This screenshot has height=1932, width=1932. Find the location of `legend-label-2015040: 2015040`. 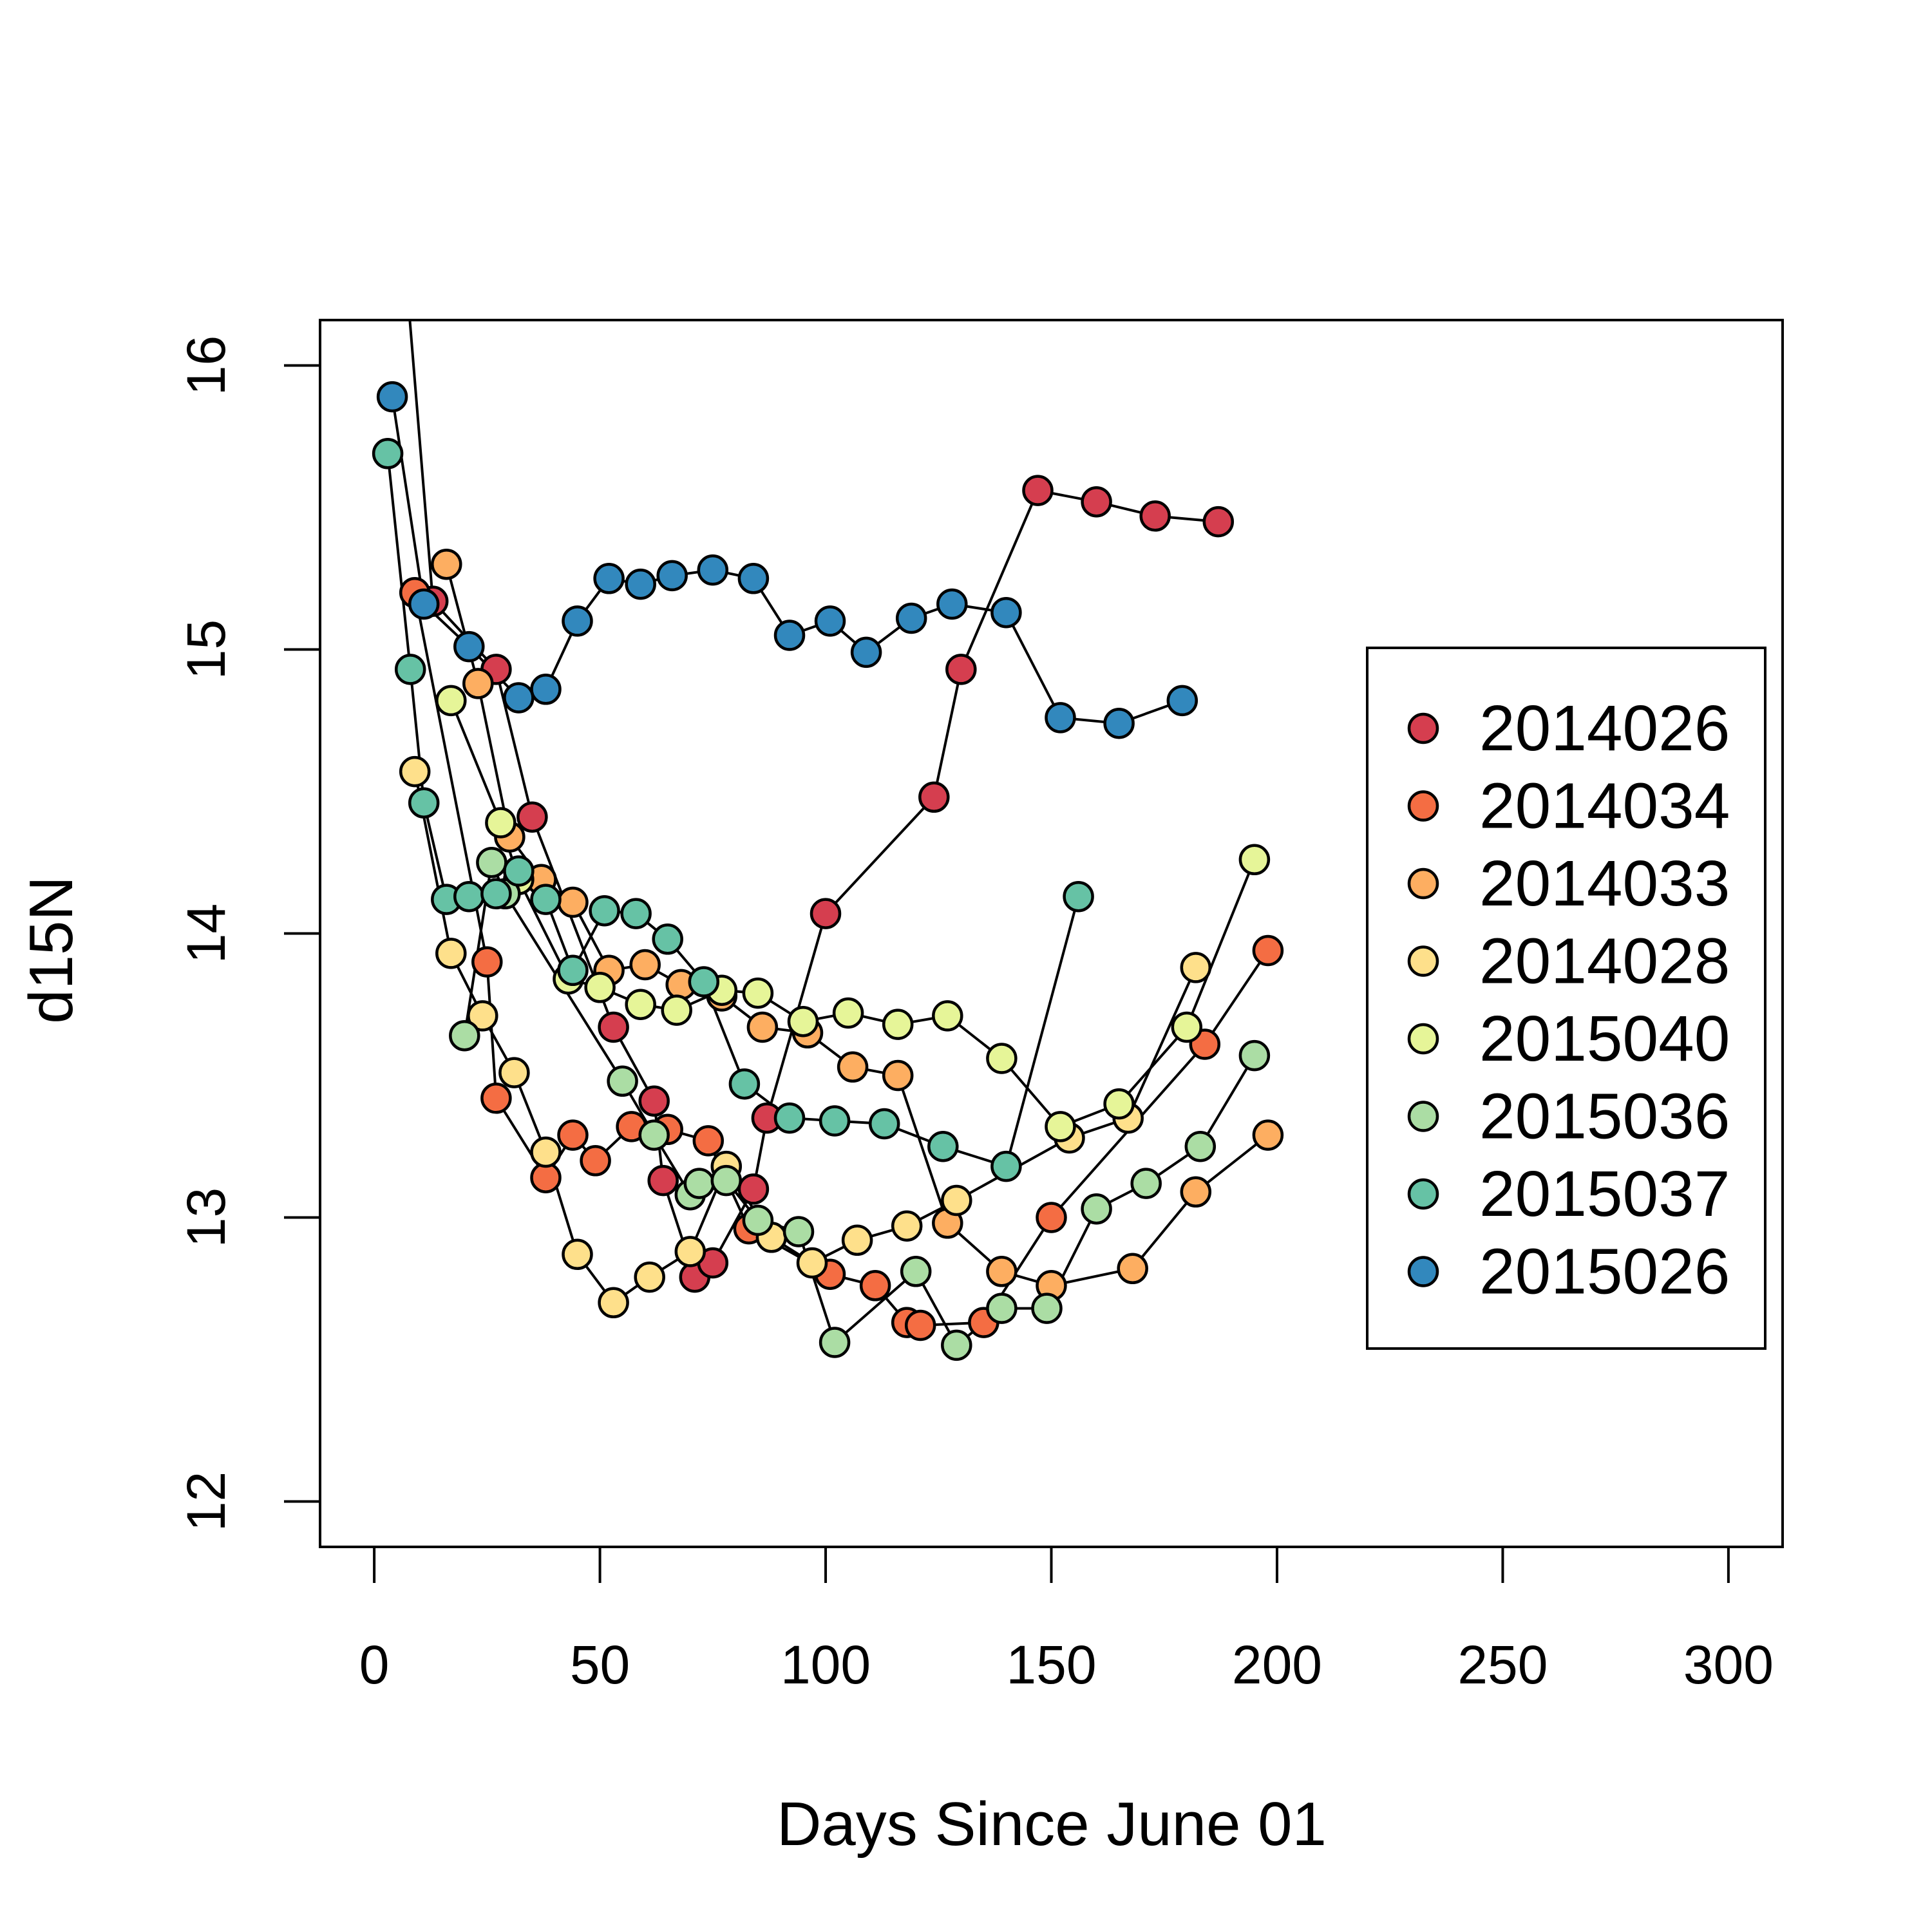

legend-label-2015040: 2015040 is located at coordinates (1605, 1039).